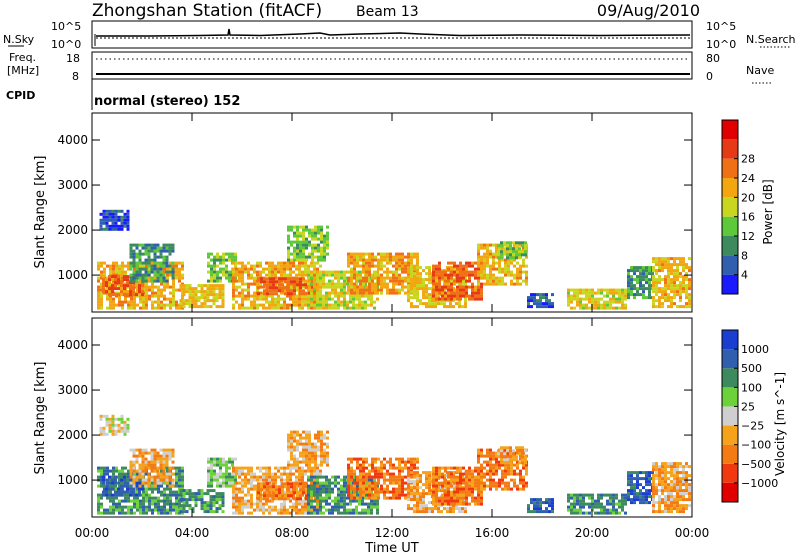  Describe the element at coordinates (721, 44) in the screenshot. I see `noise-right-tick-bottom: 10^0` at that location.